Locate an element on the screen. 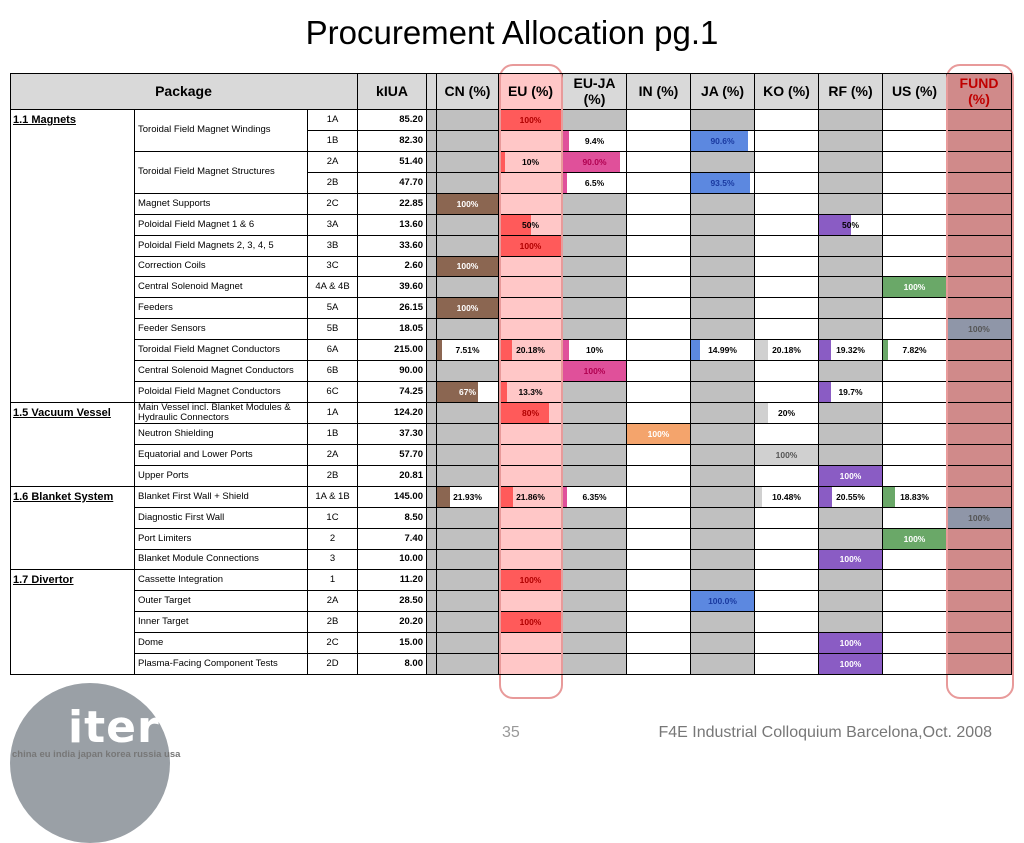 The height and width of the screenshot is (843, 1024). package-description: Diagnostic First Wall is located at coordinates (221, 518).